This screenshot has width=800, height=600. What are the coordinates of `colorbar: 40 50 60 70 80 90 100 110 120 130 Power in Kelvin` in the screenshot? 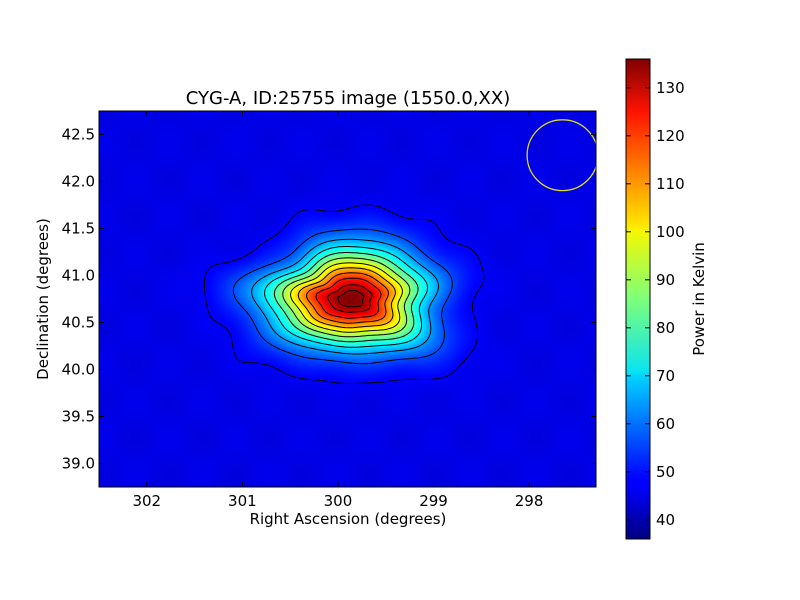 It's located at (666, 299).